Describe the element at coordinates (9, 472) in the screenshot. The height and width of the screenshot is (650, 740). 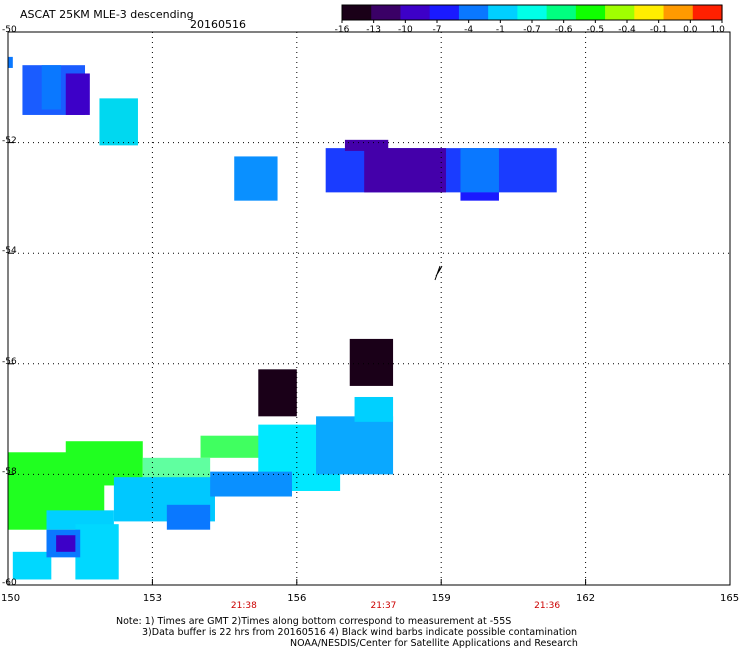
I see `lat-tick-label: -58` at that location.